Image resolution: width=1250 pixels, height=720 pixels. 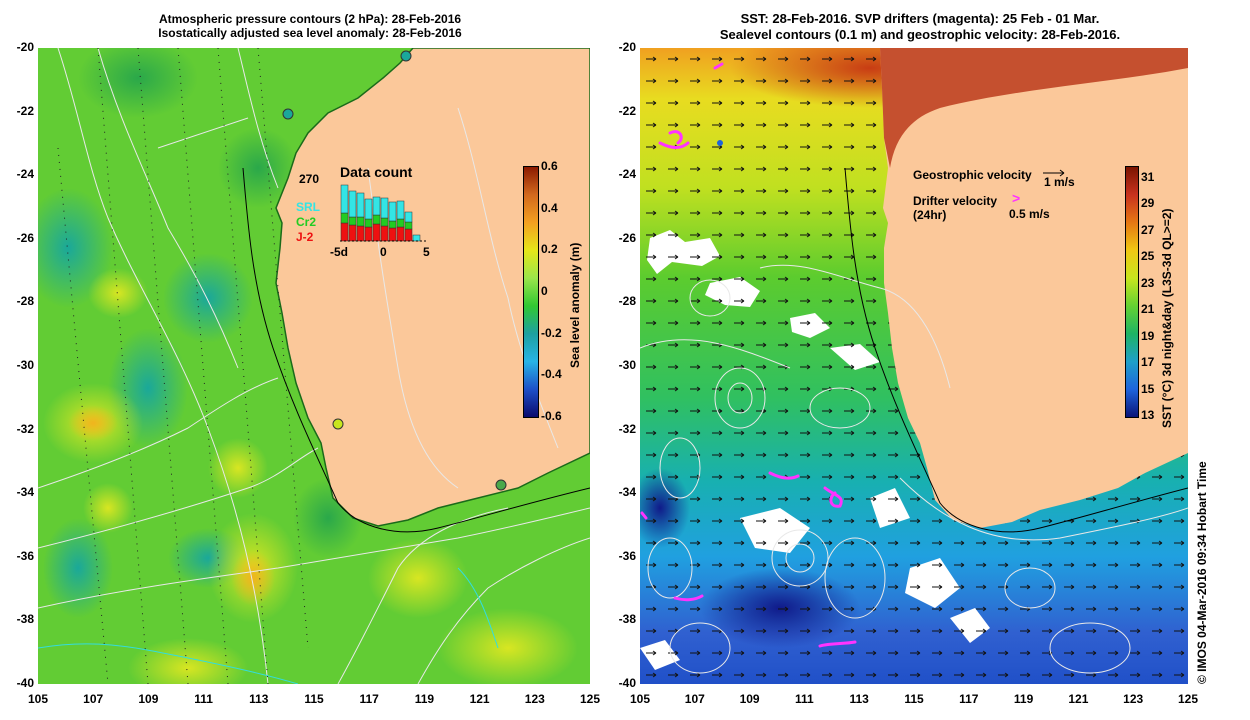 I want to click on inset-xtick-5: 5, so click(x=426, y=252).